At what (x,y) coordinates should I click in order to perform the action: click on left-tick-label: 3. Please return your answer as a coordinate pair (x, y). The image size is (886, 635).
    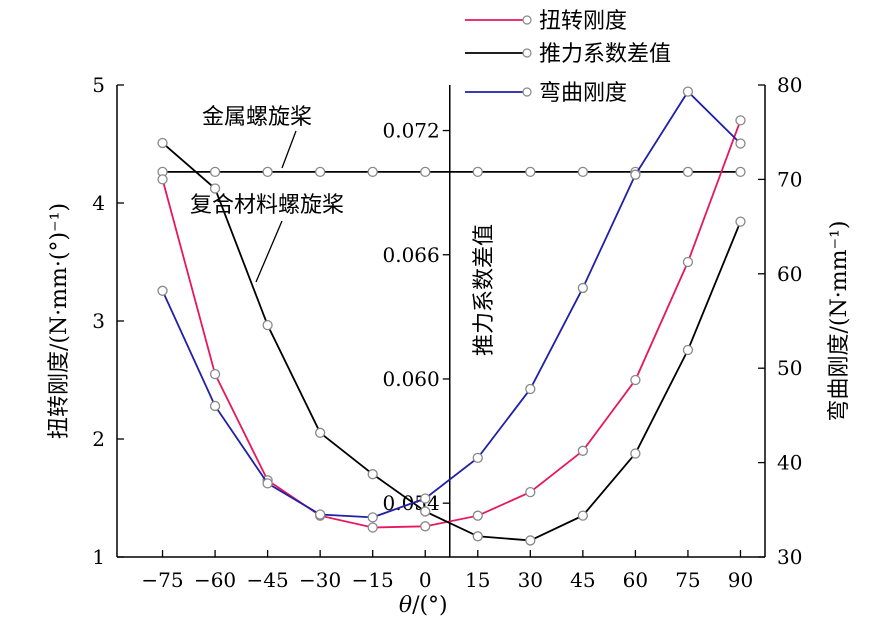
    Looking at the image, I should click on (98, 321).